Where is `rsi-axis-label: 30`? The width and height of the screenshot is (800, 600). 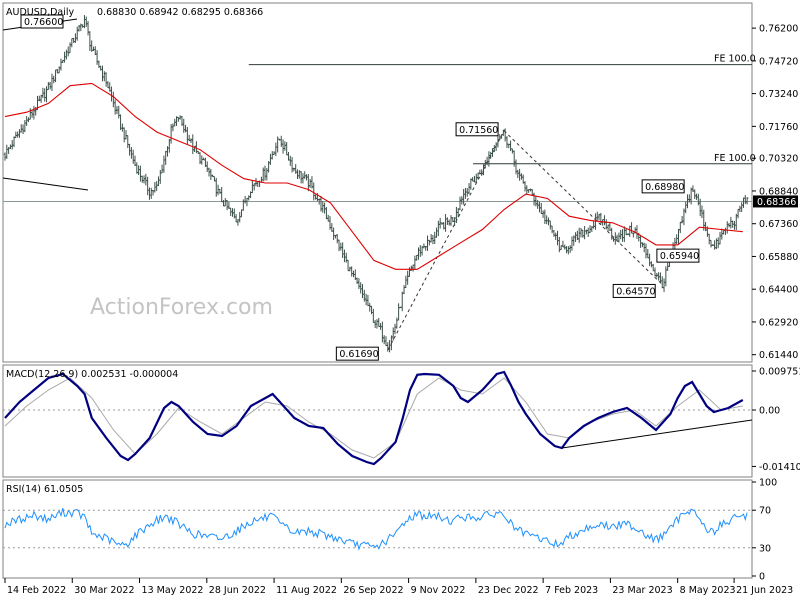
rsi-axis-label: 30 is located at coordinates (765, 548).